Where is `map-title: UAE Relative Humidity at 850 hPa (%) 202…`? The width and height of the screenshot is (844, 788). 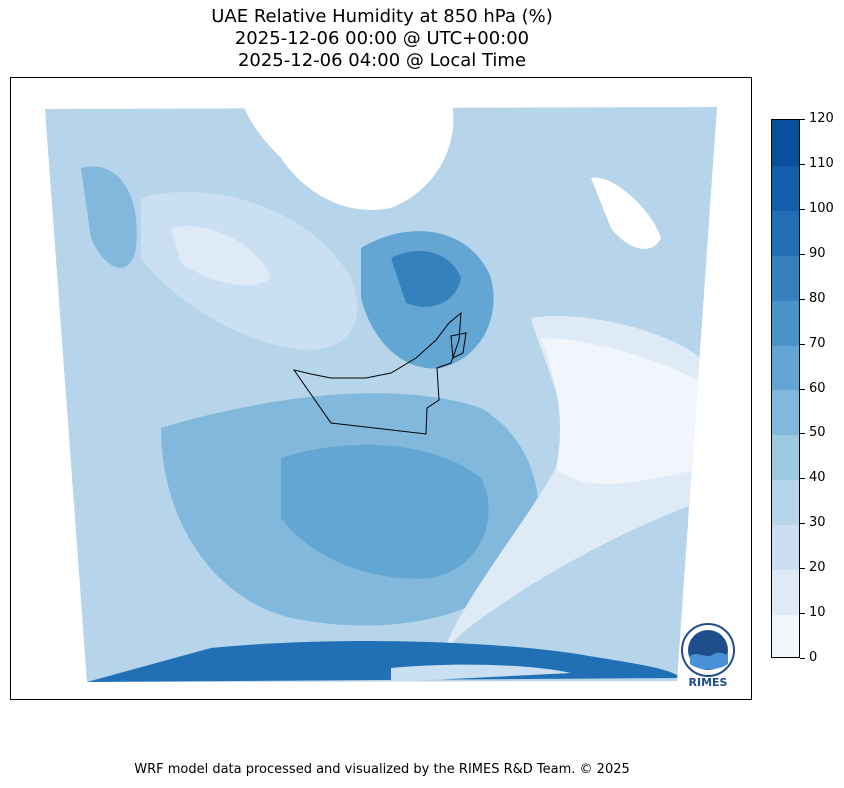
map-title: UAE Relative Humidity at 850 hPa (%) 202… is located at coordinates (382, 39).